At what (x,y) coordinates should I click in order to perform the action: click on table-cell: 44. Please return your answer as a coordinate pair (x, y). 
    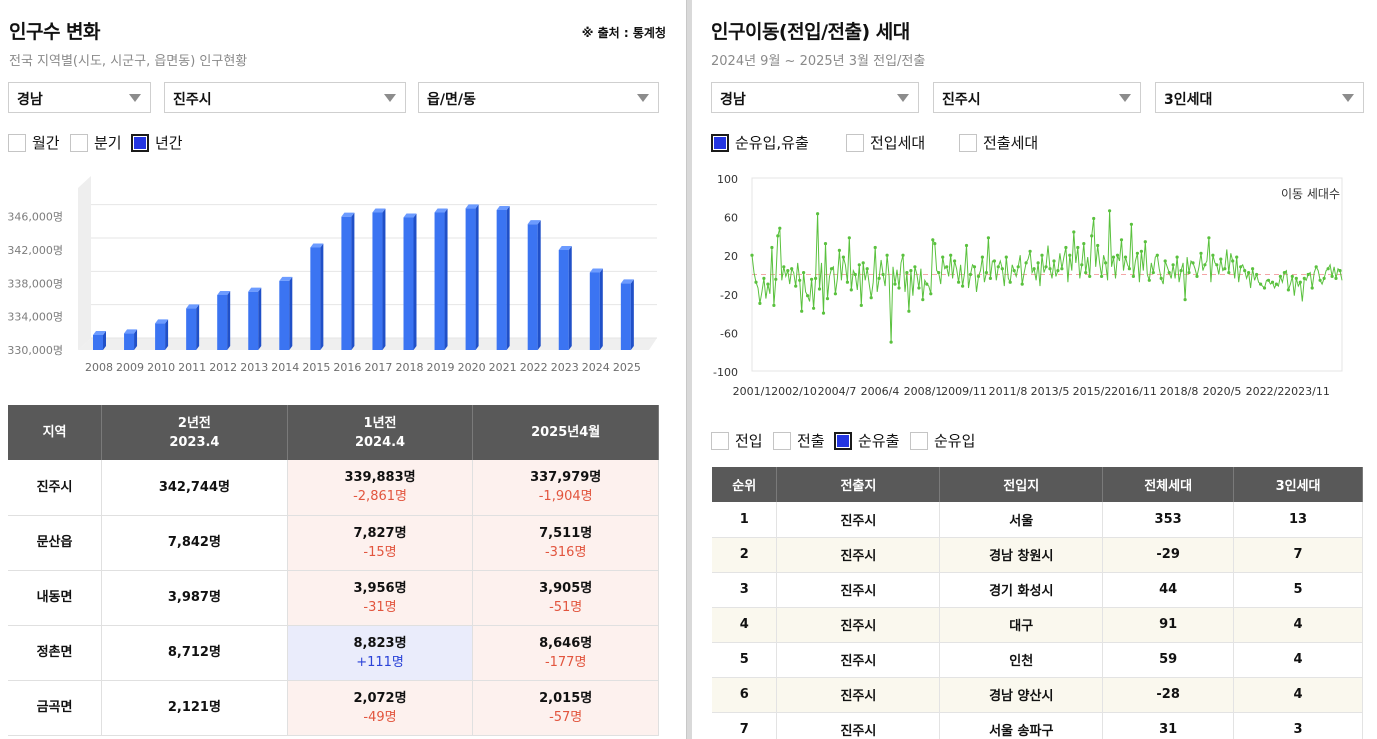
    Looking at the image, I should click on (1168, 590).